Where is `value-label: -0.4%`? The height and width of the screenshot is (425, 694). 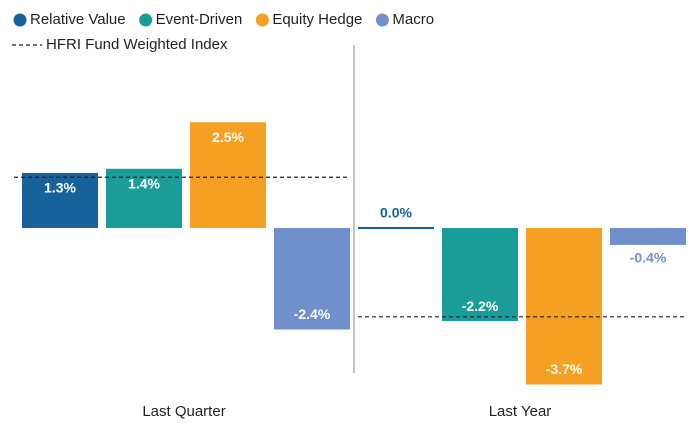 value-label: -0.4% is located at coordinates (648, 258).